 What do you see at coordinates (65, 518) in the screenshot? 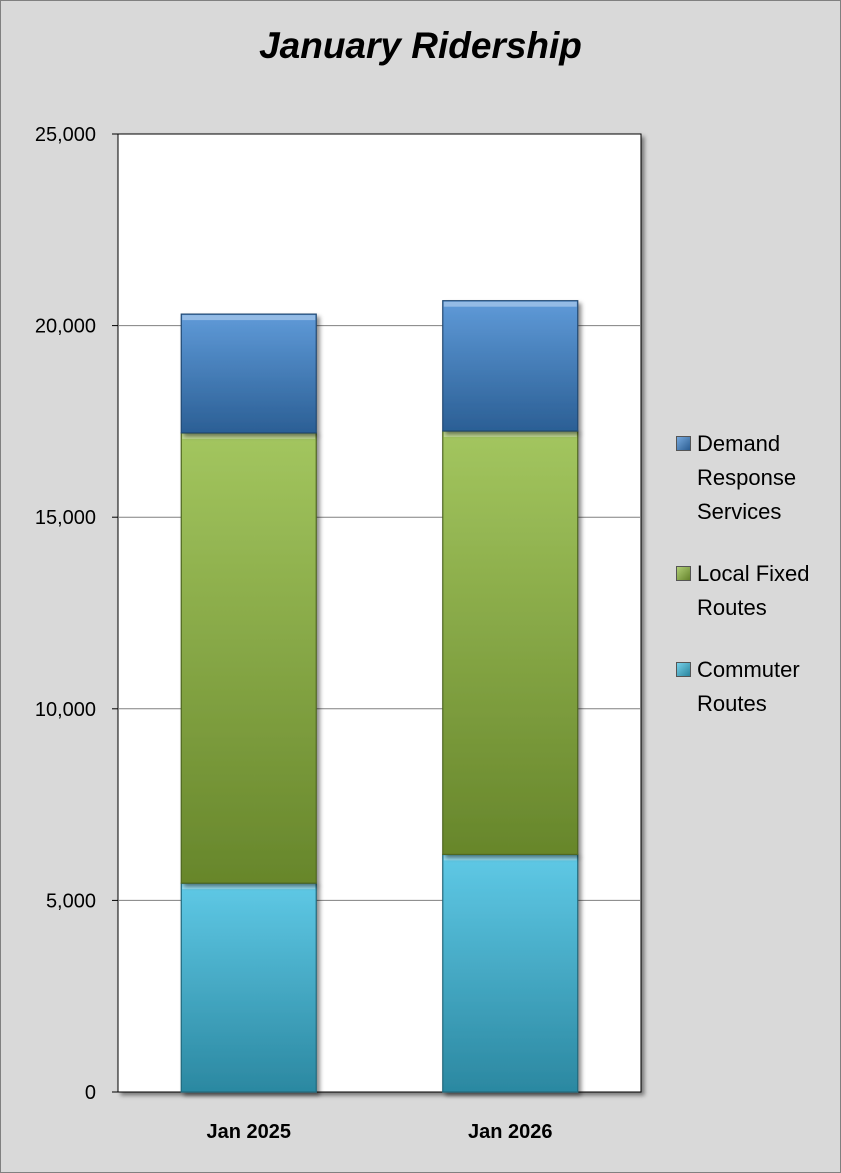
I see `y-tick-label: 15,000` at bounding box center [65, 518].